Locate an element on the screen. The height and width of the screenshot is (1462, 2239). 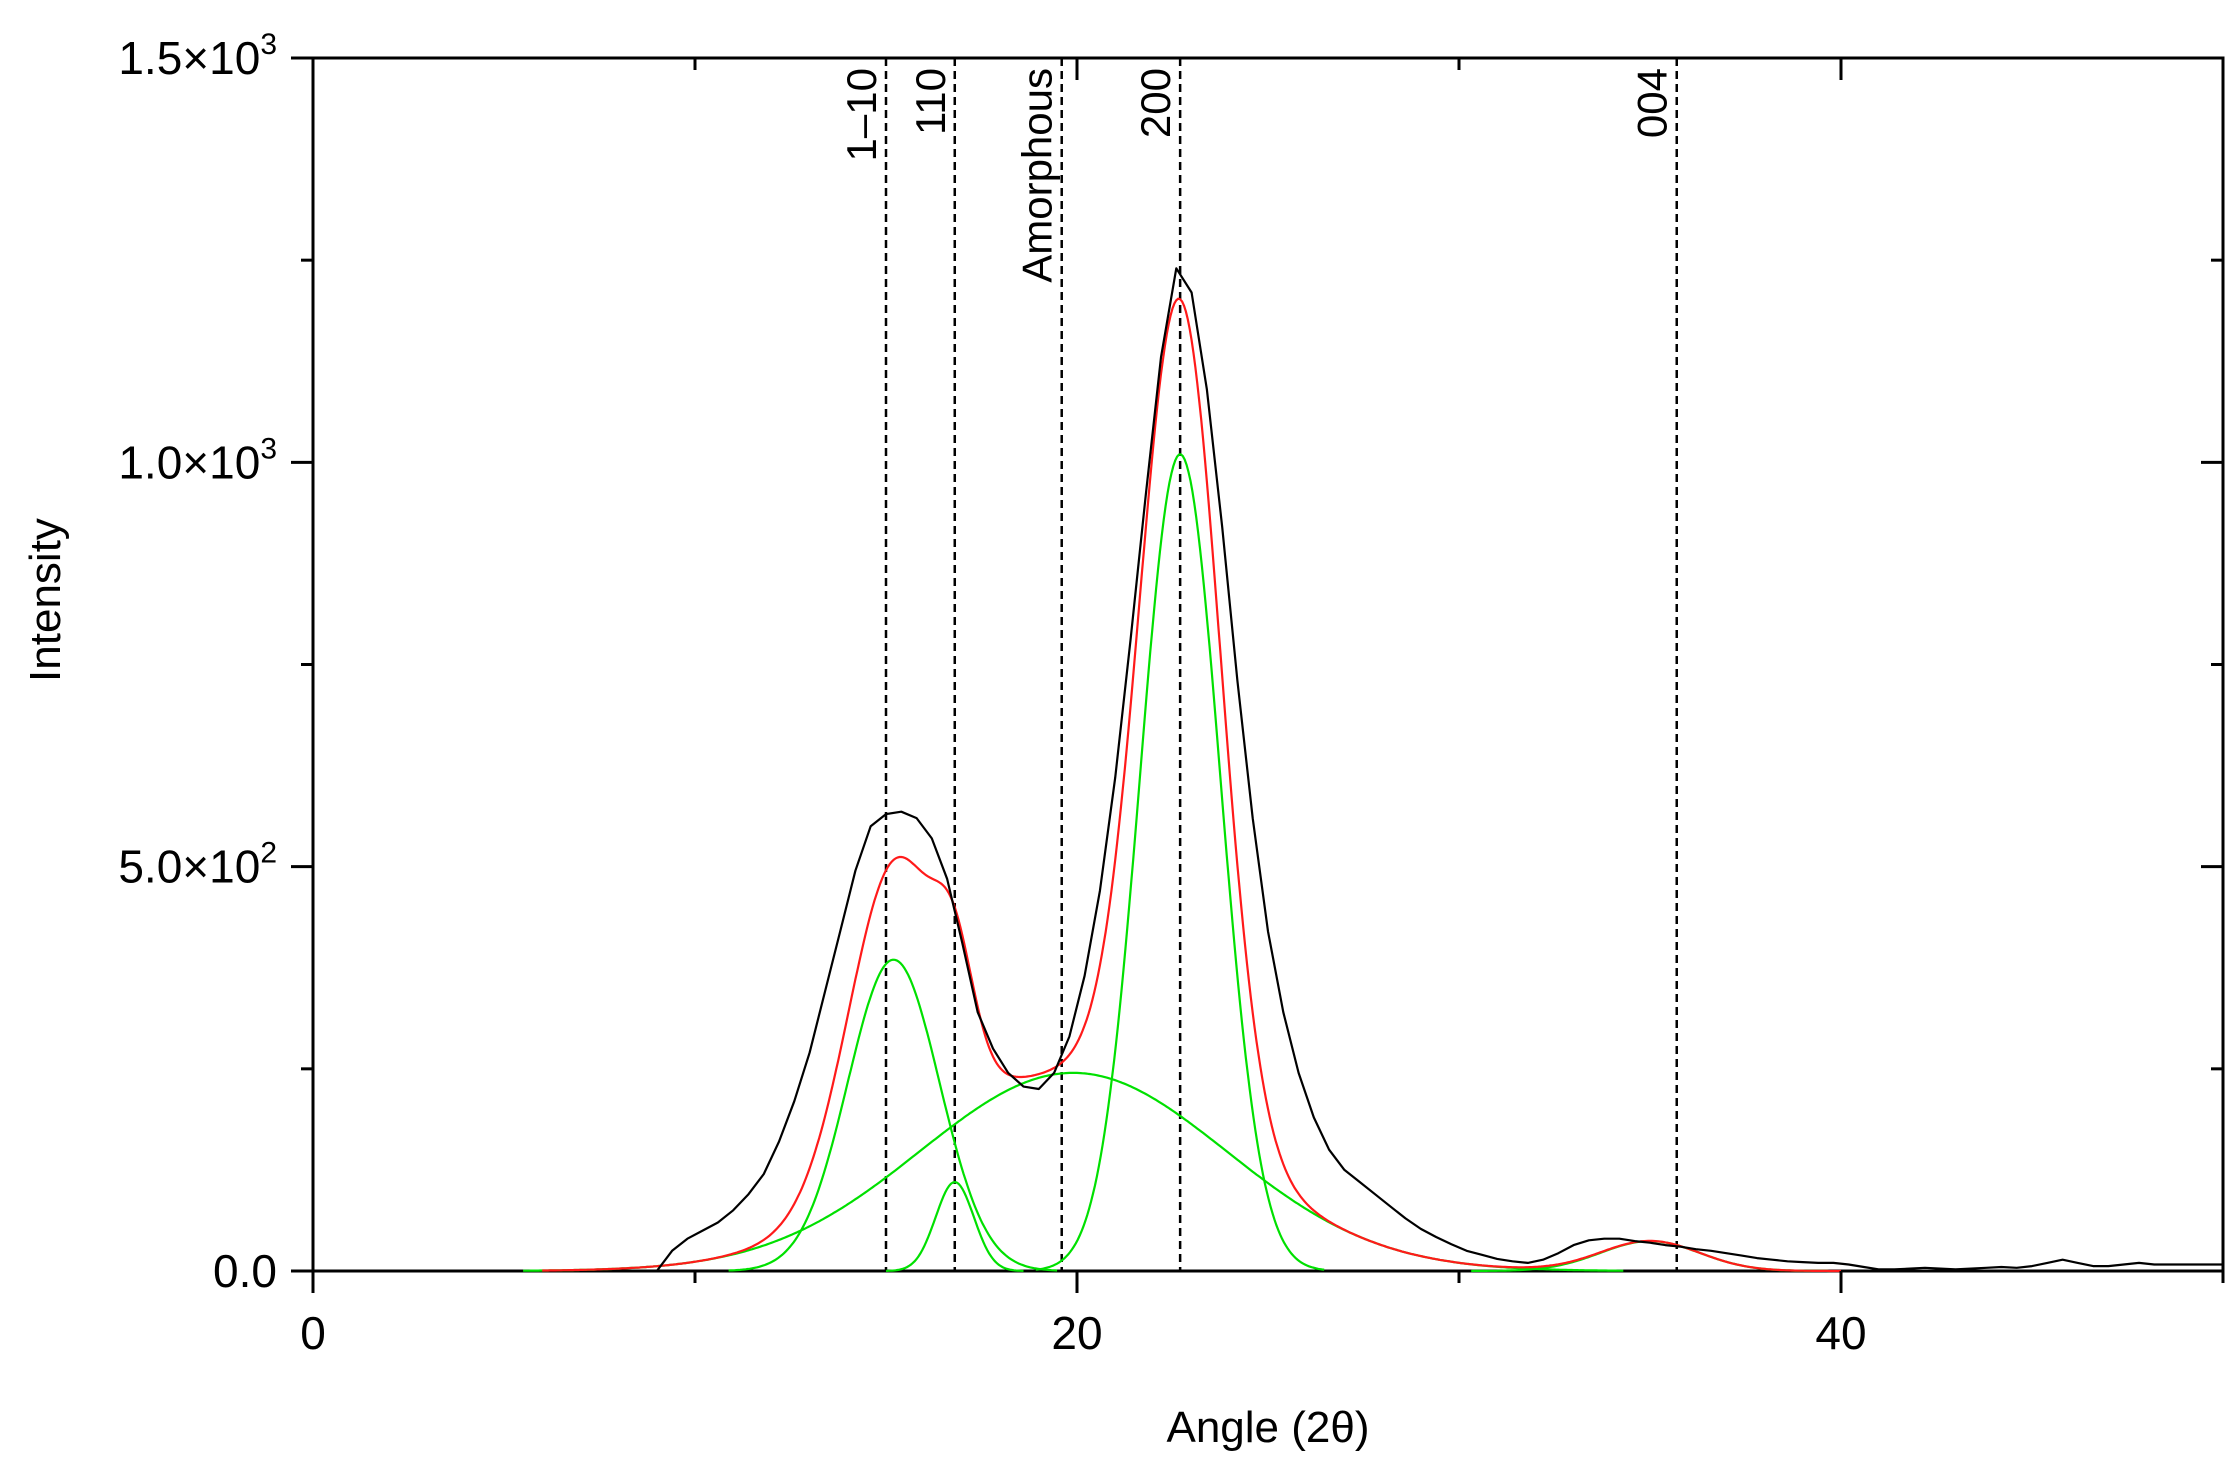
peak-label: 110 is located at coordinates (930, 101).